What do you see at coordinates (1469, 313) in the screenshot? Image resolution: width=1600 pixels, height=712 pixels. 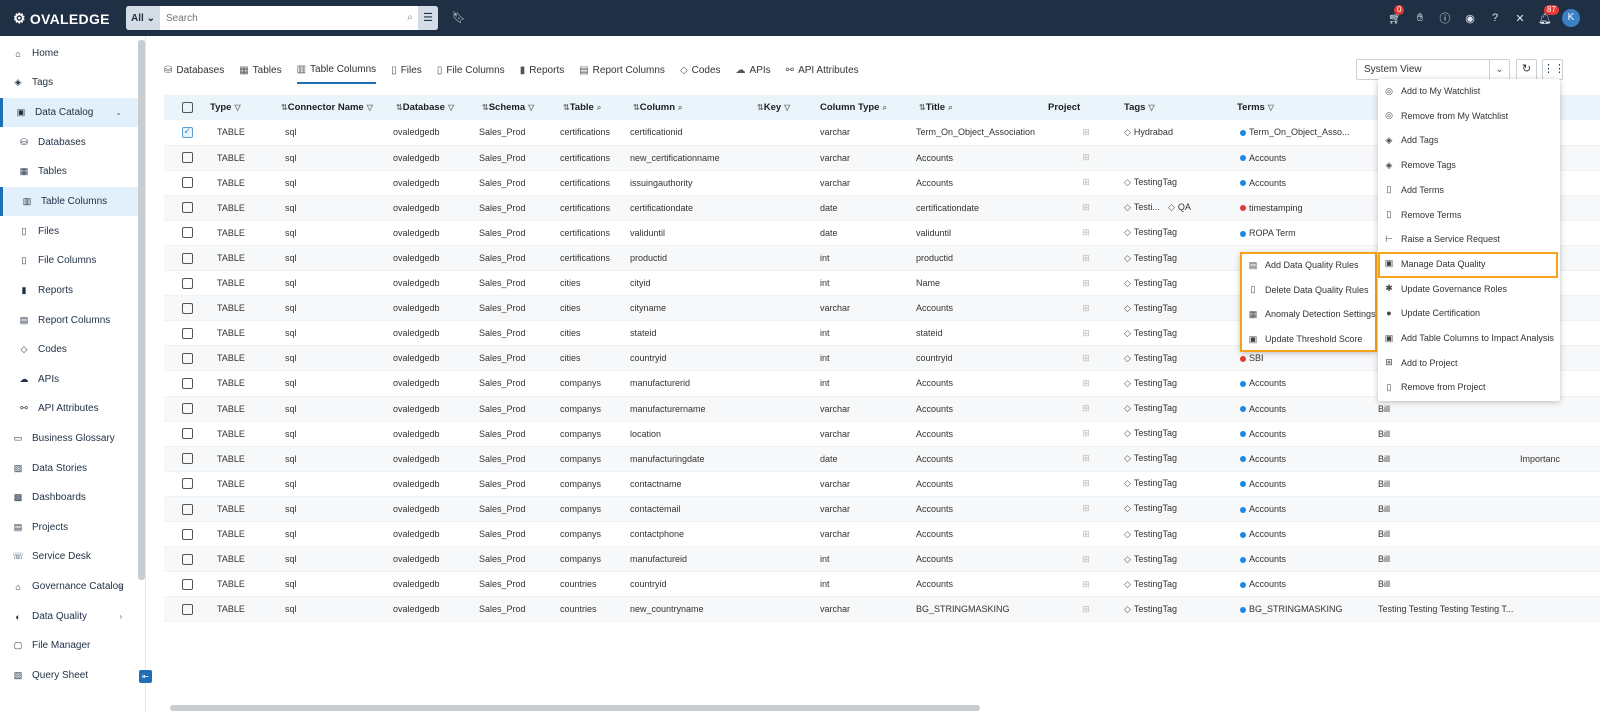 I see `menu-item-update-certification: ● Update Certification` at bounding box center [1469, 313].